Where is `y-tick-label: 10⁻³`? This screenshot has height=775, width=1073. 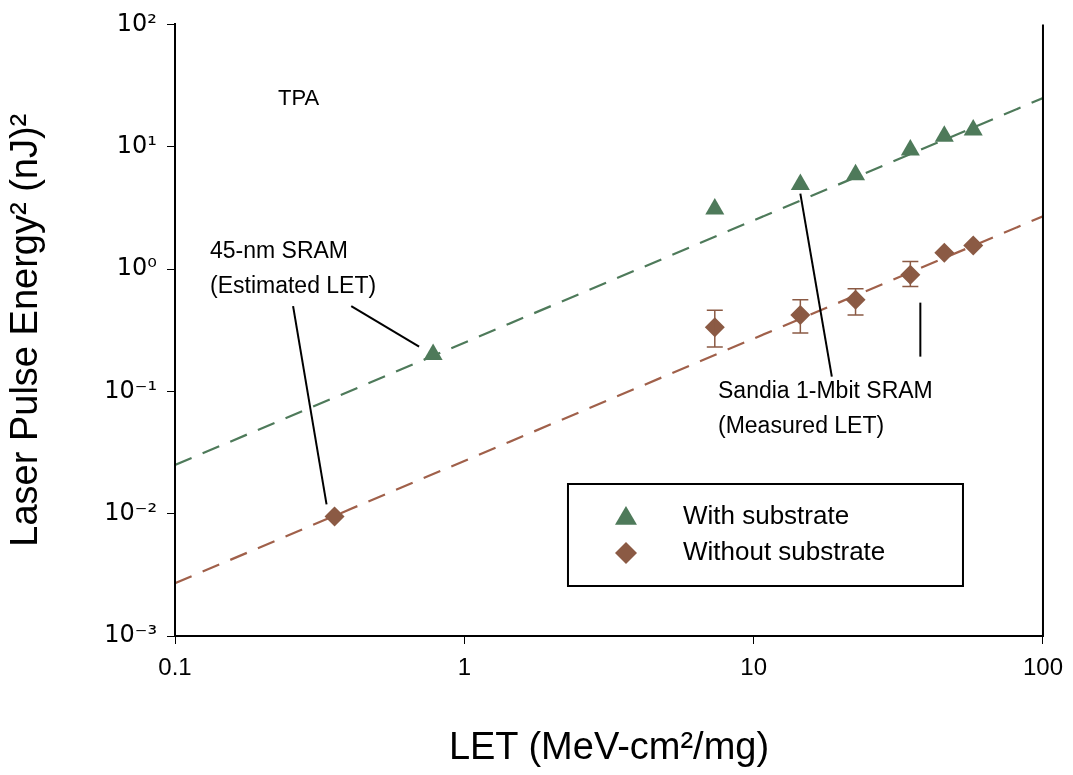
y-tick-label: 10⁻³ is located at coordinates (130, 634).